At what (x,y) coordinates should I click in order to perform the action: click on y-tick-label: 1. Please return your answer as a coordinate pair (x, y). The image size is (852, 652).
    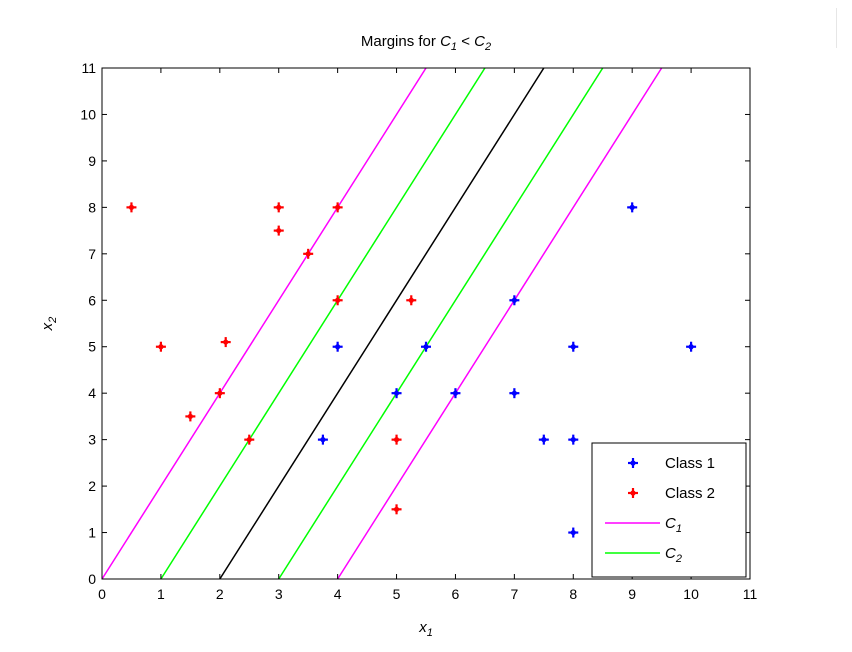
    Looking at the image, I should click on (92, 533).